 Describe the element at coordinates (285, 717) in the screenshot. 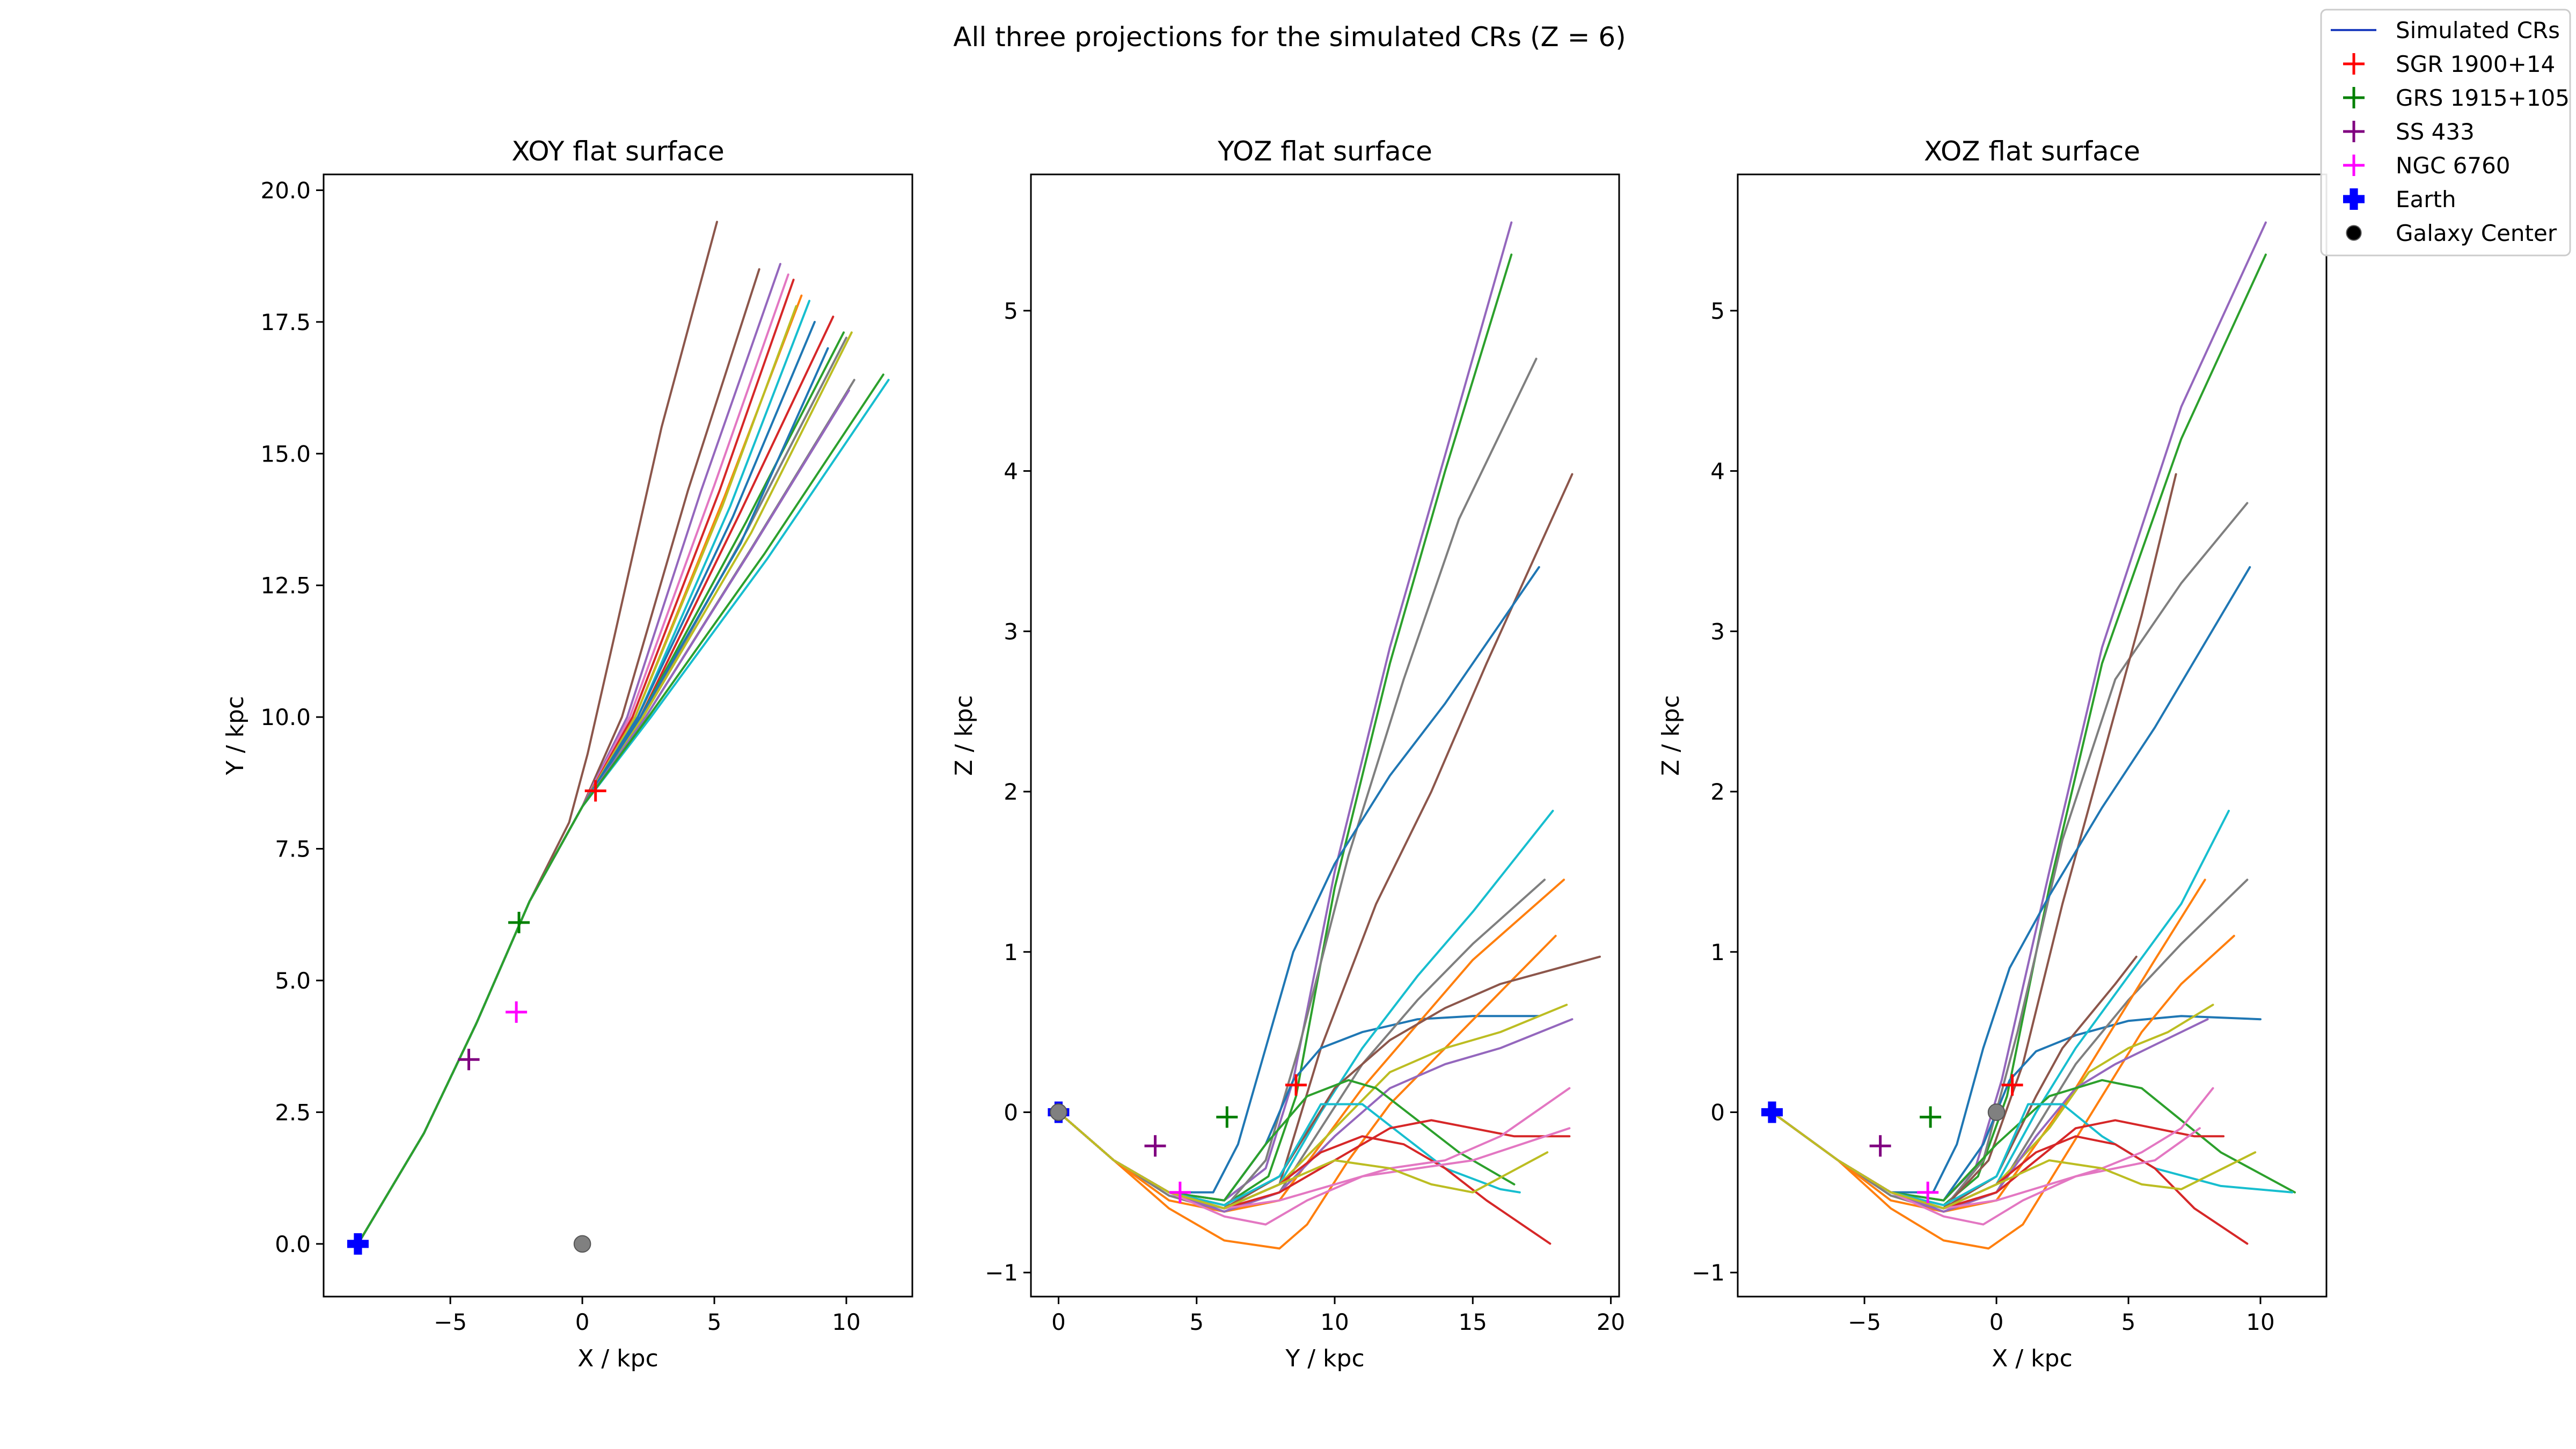

I see `y-tick-label: 10.0` at that location.